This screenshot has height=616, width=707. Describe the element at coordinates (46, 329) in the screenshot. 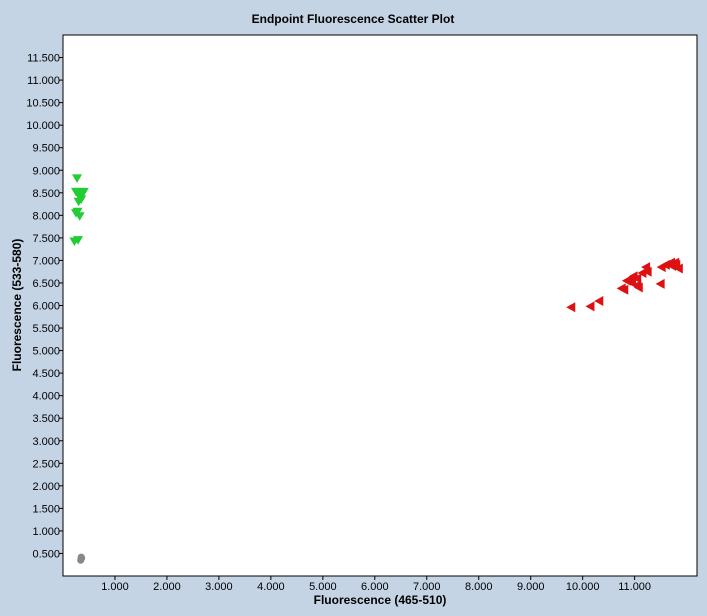

I see `y-tick-label: 5.500` at that location.